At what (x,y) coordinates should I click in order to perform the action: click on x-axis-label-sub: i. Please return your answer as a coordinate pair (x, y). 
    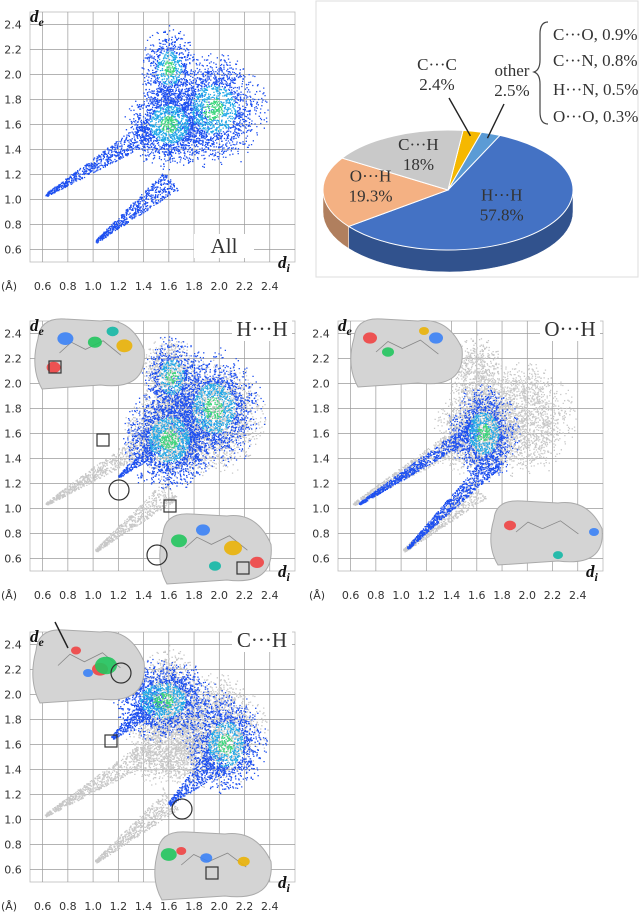
    Looking at the image, I should click on (597, 577).